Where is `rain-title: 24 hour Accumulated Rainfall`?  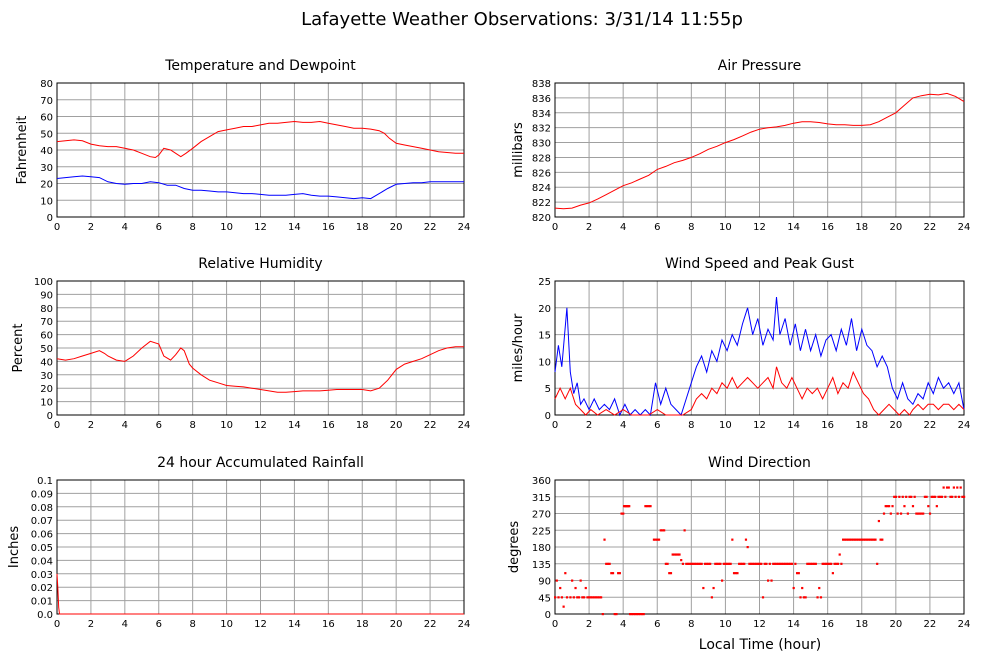
rain-title: 24 hour Accumulated Rainfall is located at coordinates (260, 463).